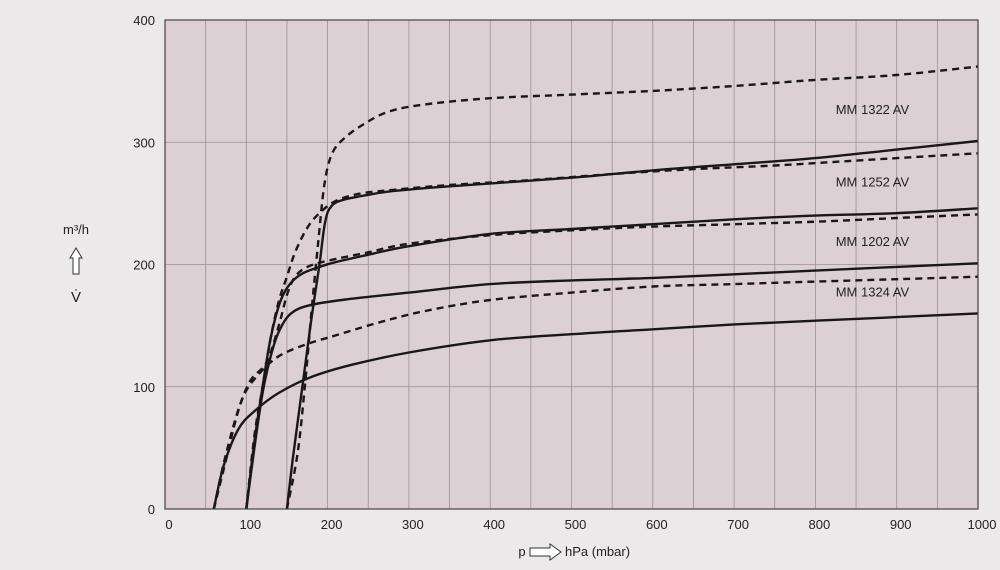  Describe the element at coordinates (76, 229) in the screenshot. I see `y-axis-unit-label: m³/h` at that location.